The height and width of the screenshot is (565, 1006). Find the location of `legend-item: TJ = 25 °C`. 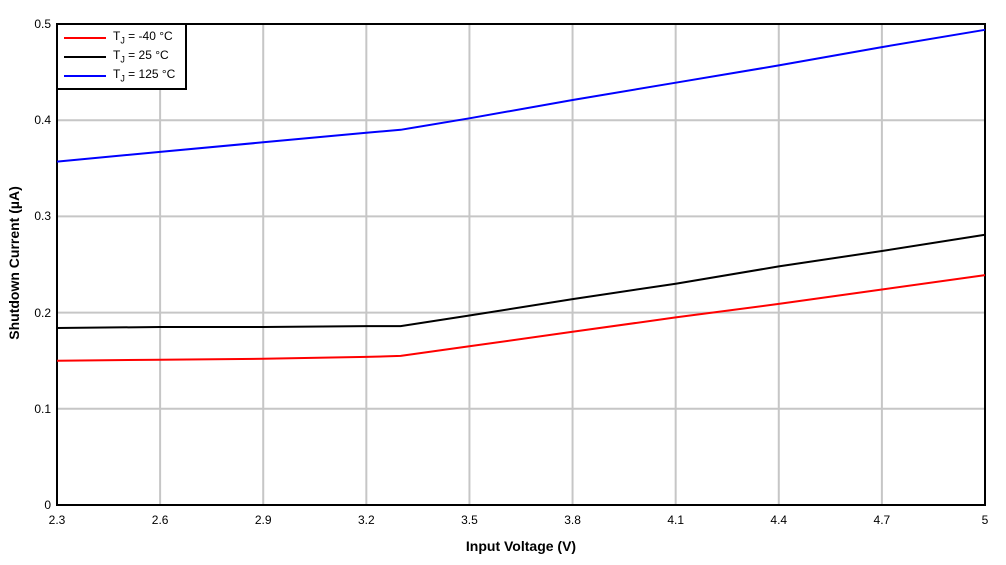

legend-item: TJ = 25 °C is located at coordinates (122, 56).